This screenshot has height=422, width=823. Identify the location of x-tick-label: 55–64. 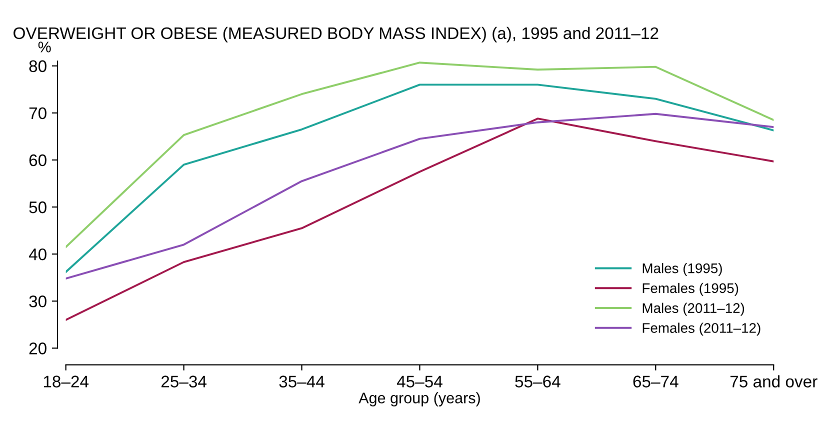
(537, 382).